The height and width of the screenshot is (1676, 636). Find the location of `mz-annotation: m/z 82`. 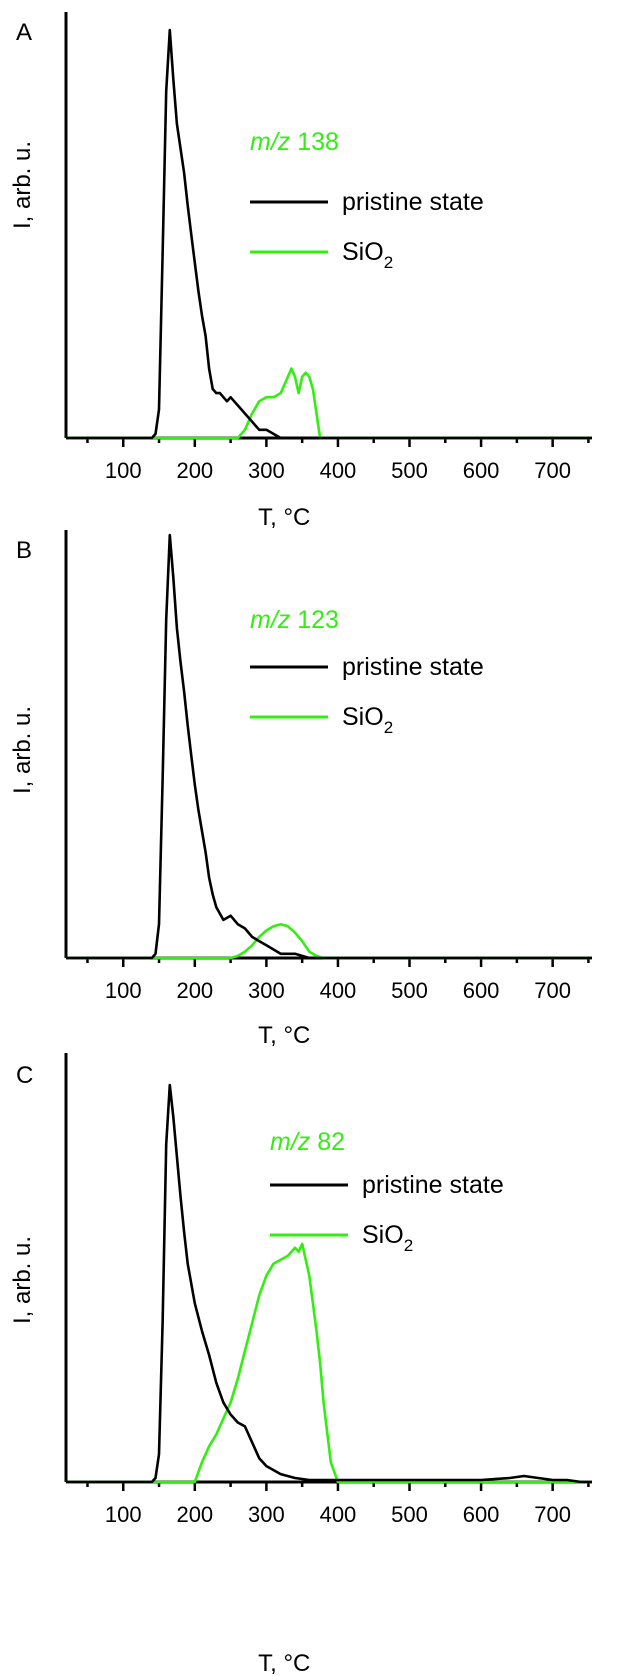

mz-annotation: m/z 82 is located at coordinates (307, 1142).